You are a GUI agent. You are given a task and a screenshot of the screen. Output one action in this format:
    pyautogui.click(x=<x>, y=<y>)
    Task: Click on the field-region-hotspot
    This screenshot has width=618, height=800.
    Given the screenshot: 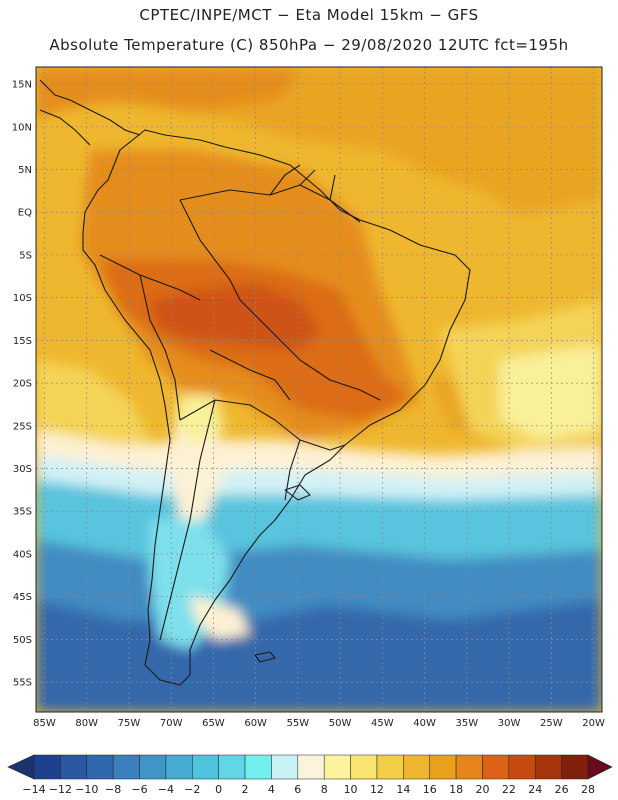 What is the action you would take?
    pyautogui.click(x=235, y=317)
    